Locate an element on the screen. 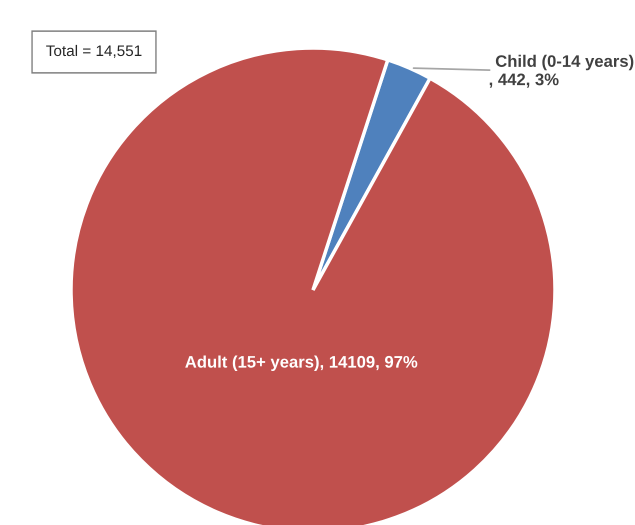  data-label: , 14109, 97% is located at coordinates (369, 363).